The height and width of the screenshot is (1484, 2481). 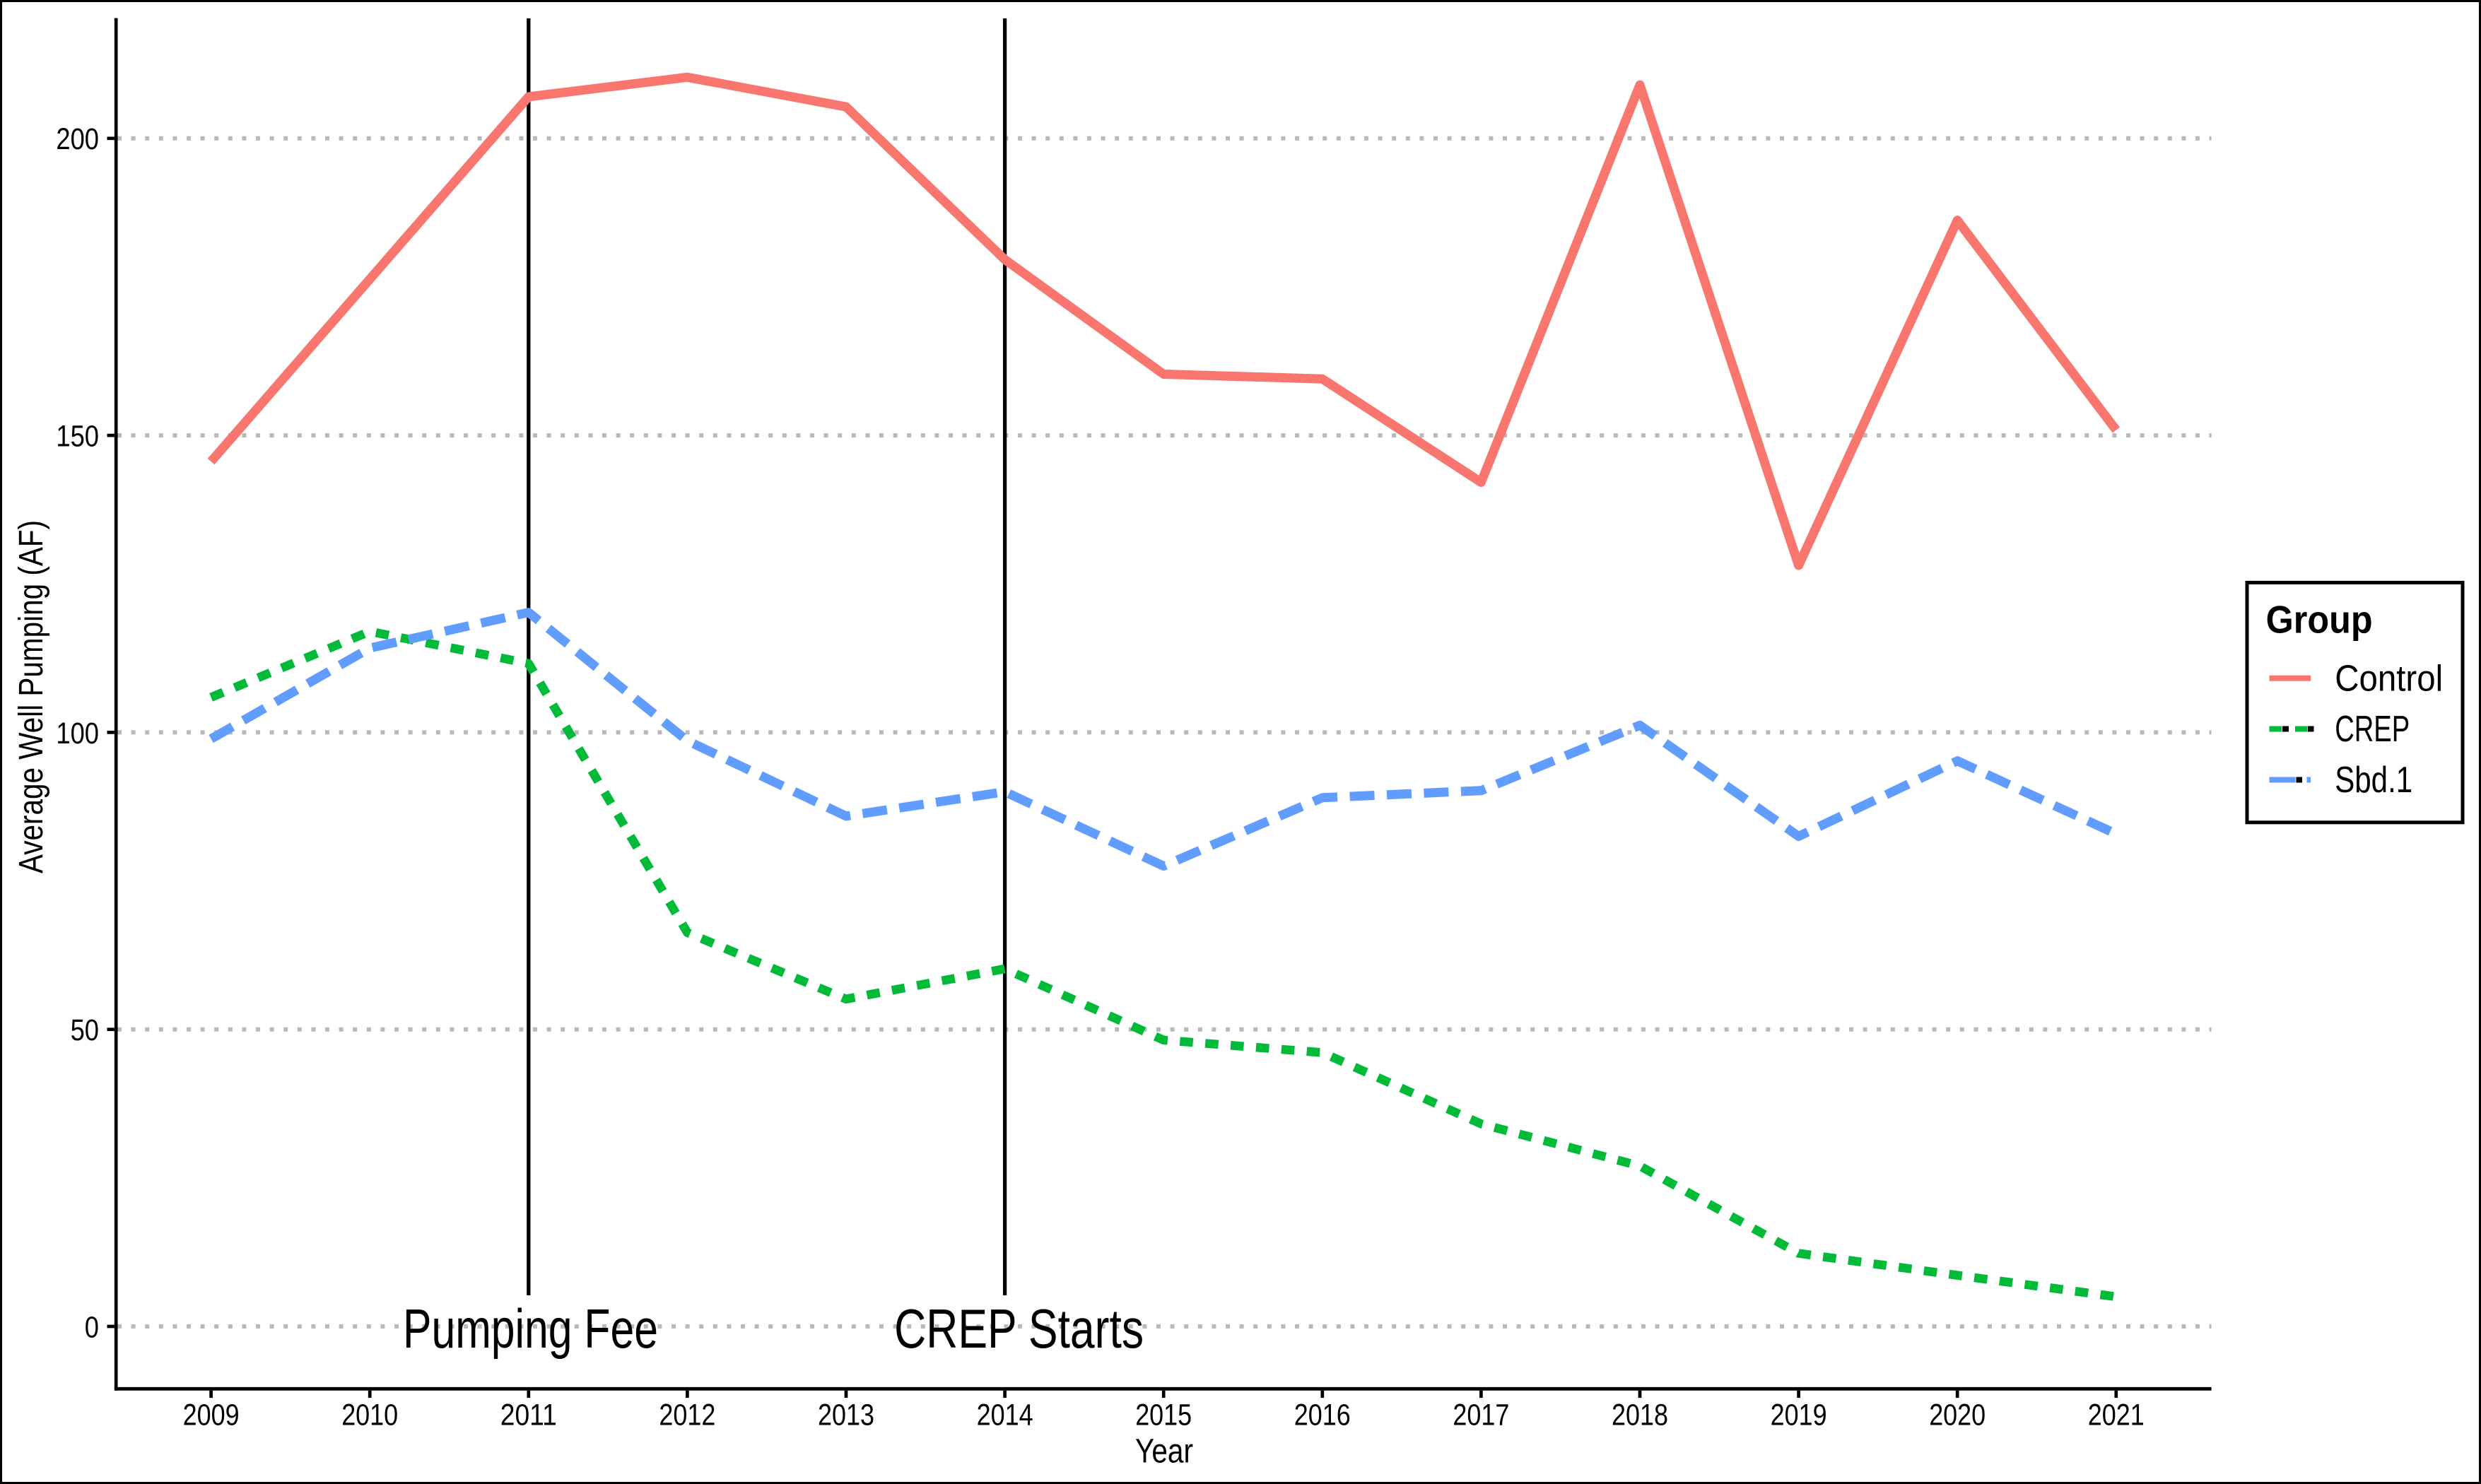 What do you see at coordinates (1958, 1415) in the screenshot?
I see `svg-text: 2020` at bounding box center [1958, 1415].